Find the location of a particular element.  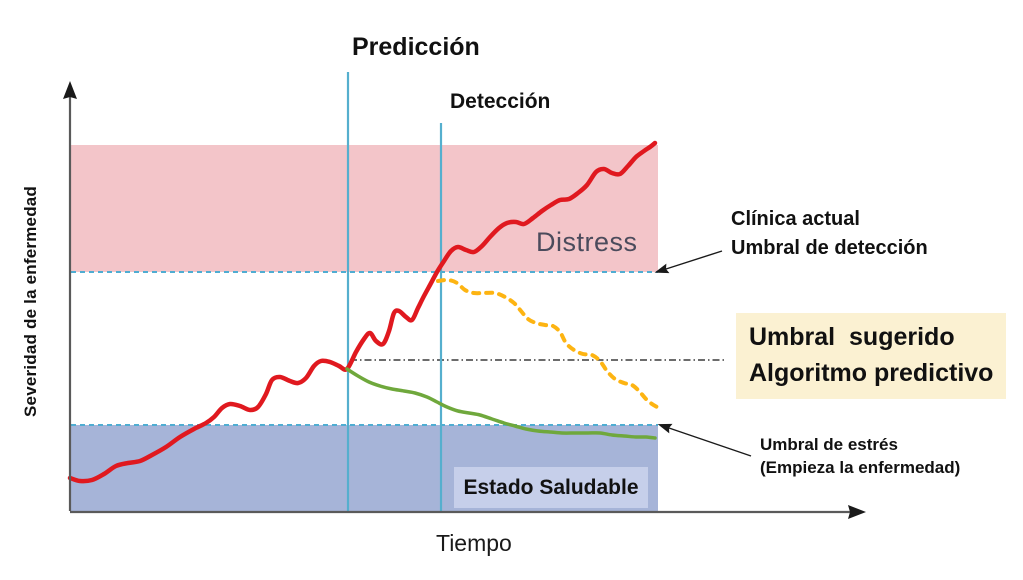

curva-naranja-tras-deteccion is located at coordinates (547, 343).